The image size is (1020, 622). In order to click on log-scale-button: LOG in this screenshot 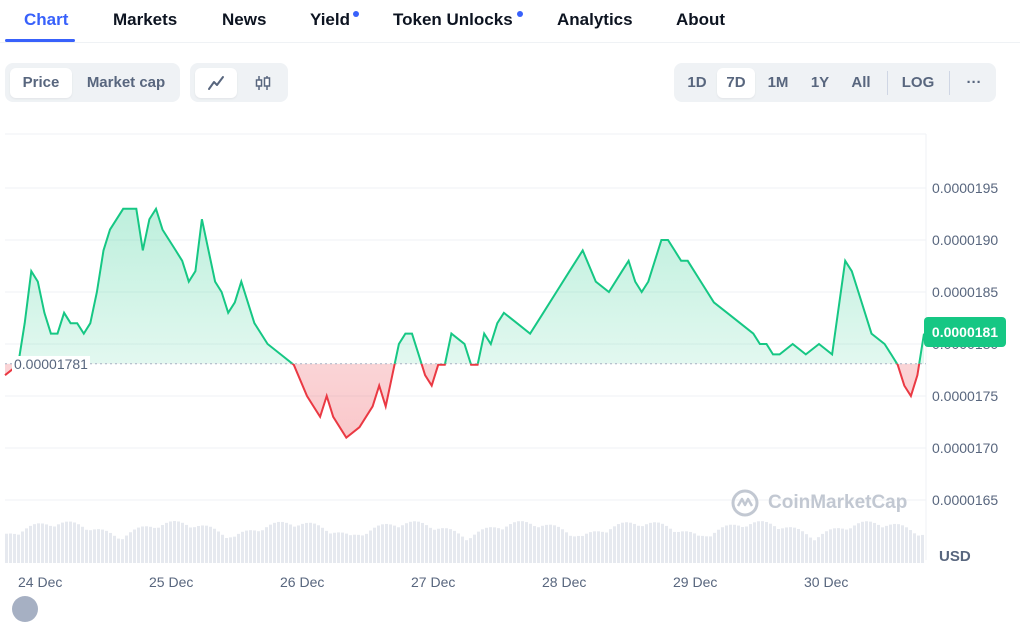, I will do `click(918, 82)`.